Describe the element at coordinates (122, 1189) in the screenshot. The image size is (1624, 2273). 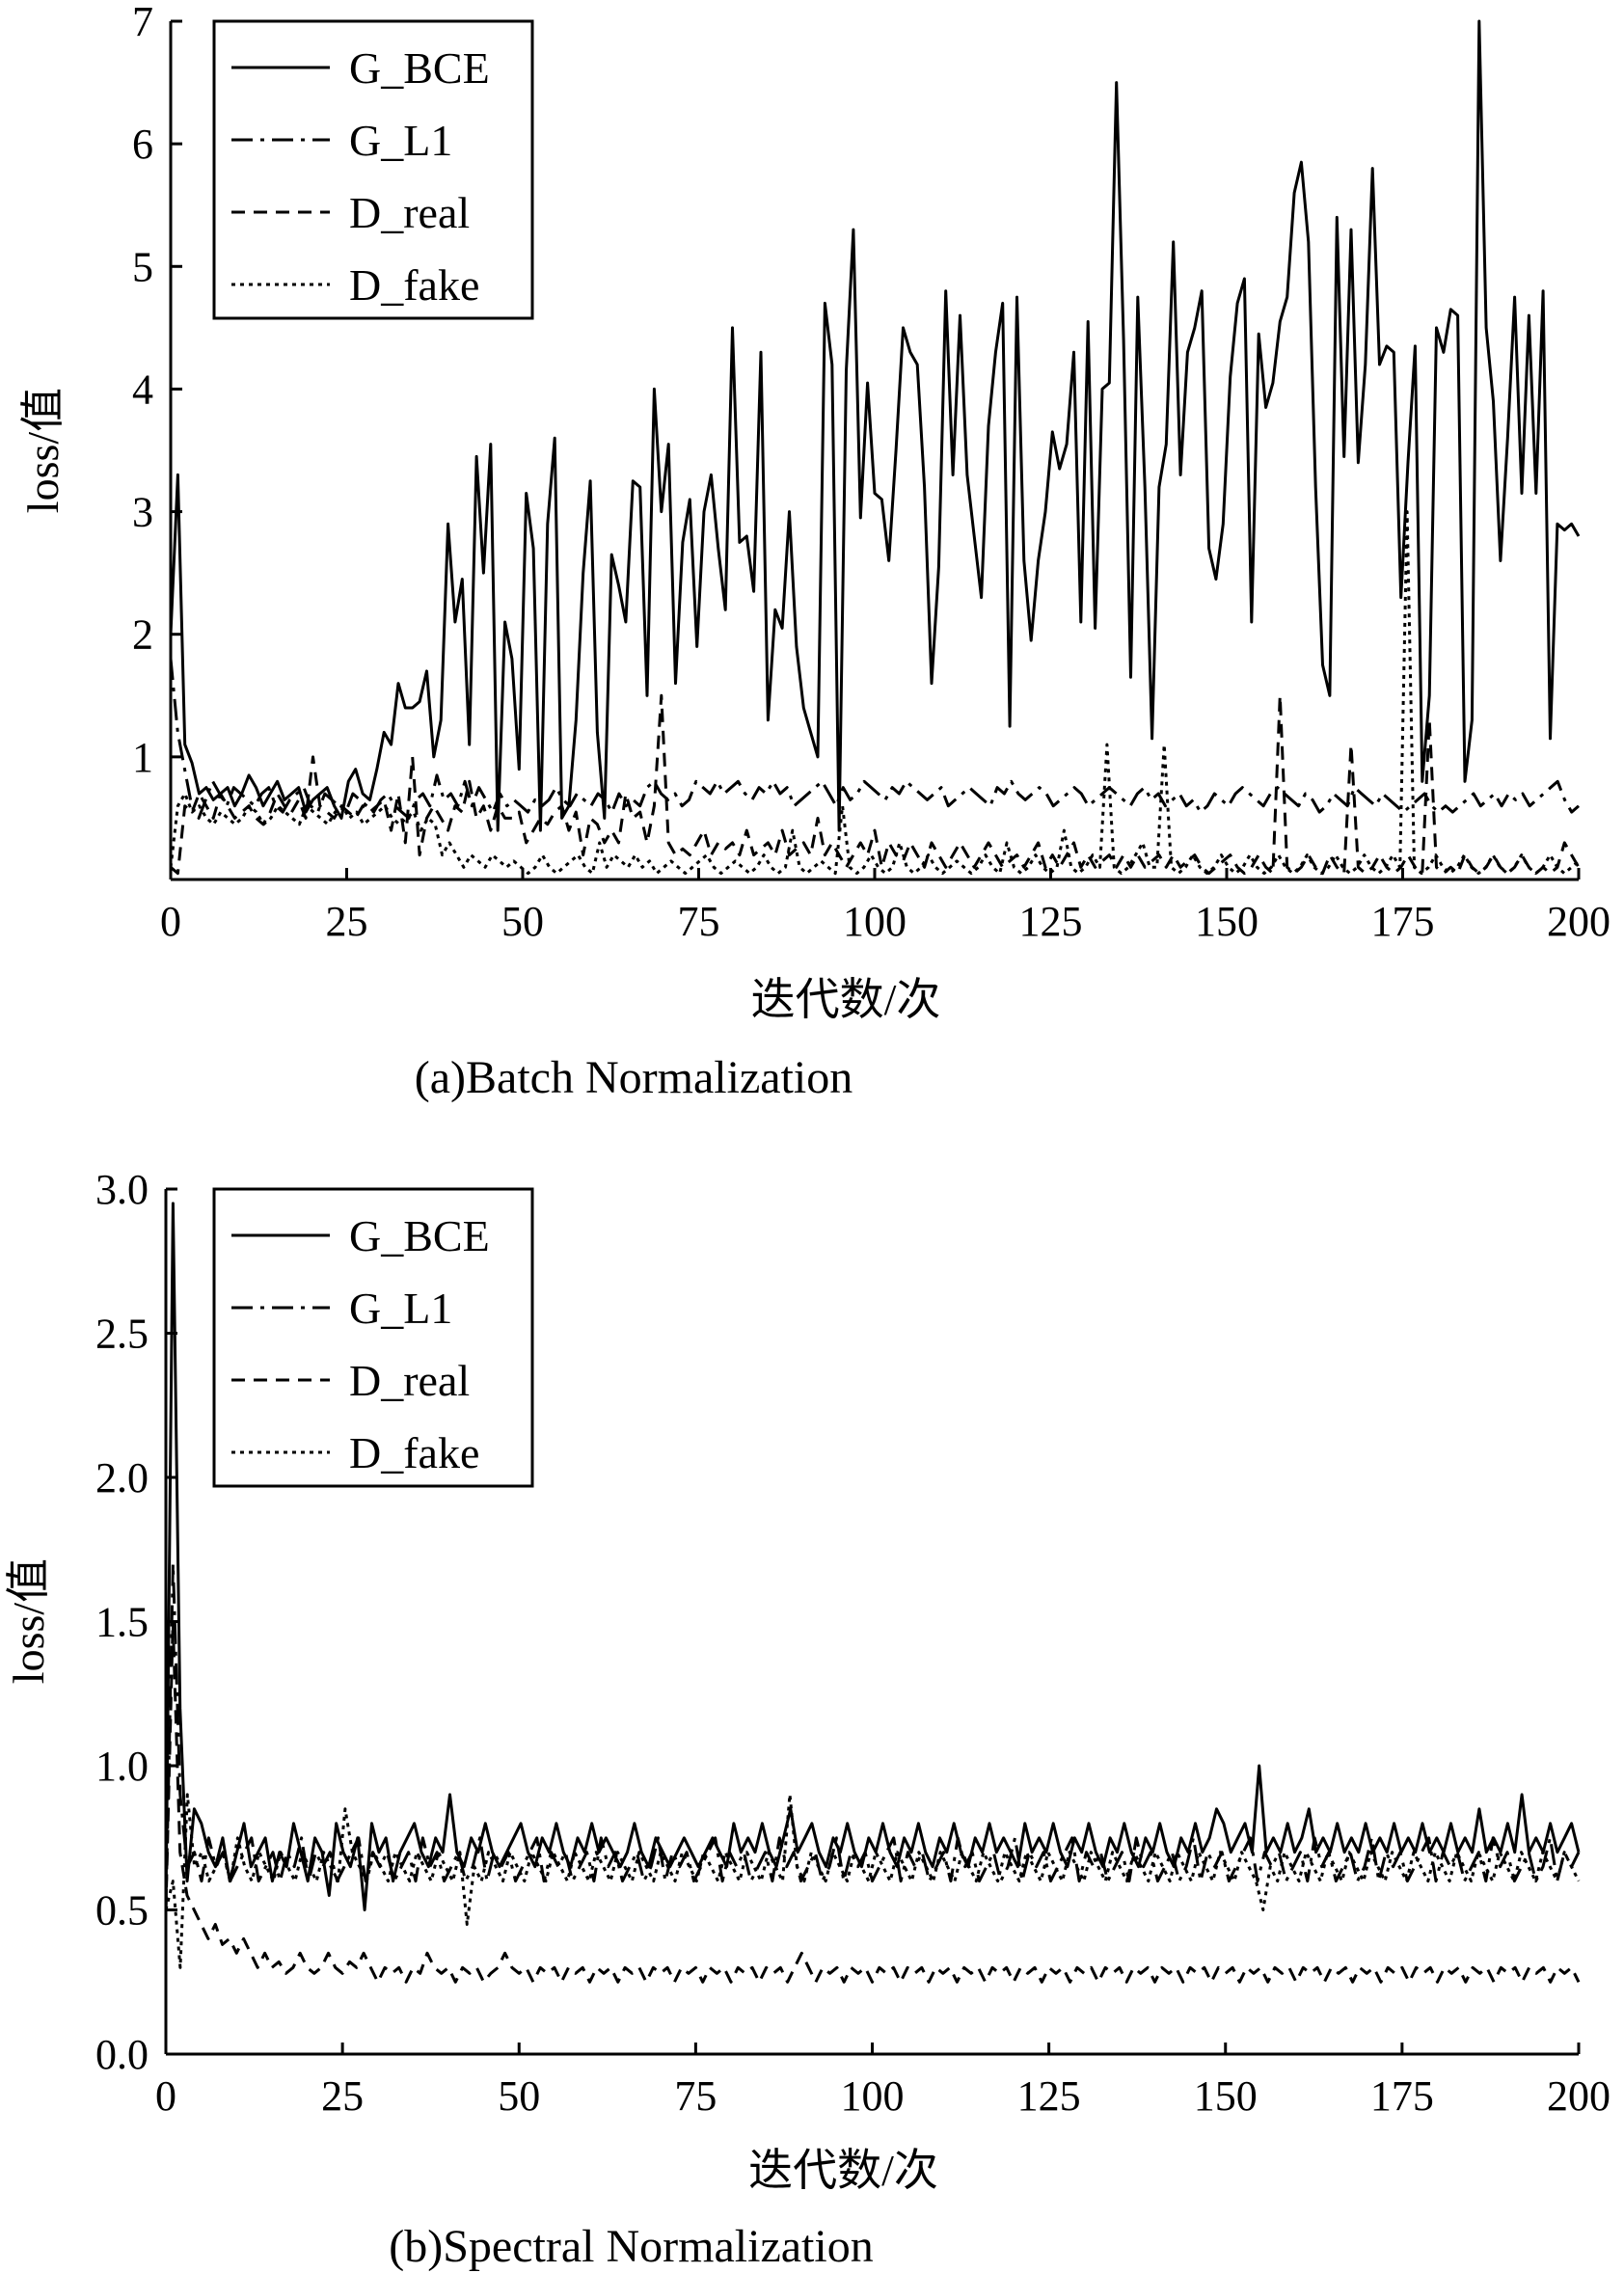
I see `y-tick-label: 3.0` at that location.